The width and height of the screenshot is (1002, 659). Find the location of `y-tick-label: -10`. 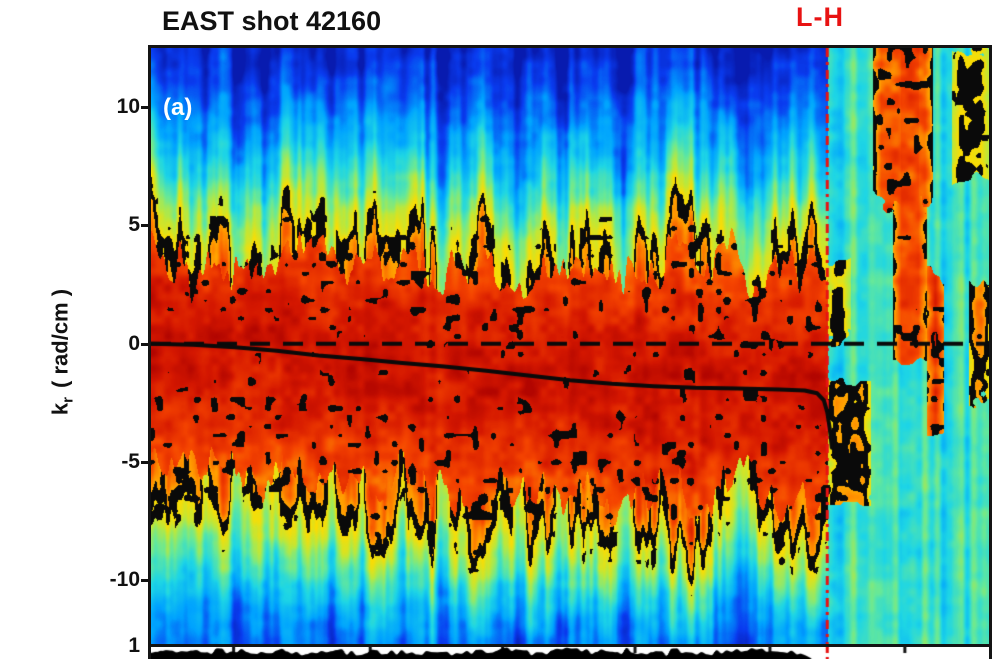

y-tick-label: -10 is located at coordinates (124, 580).